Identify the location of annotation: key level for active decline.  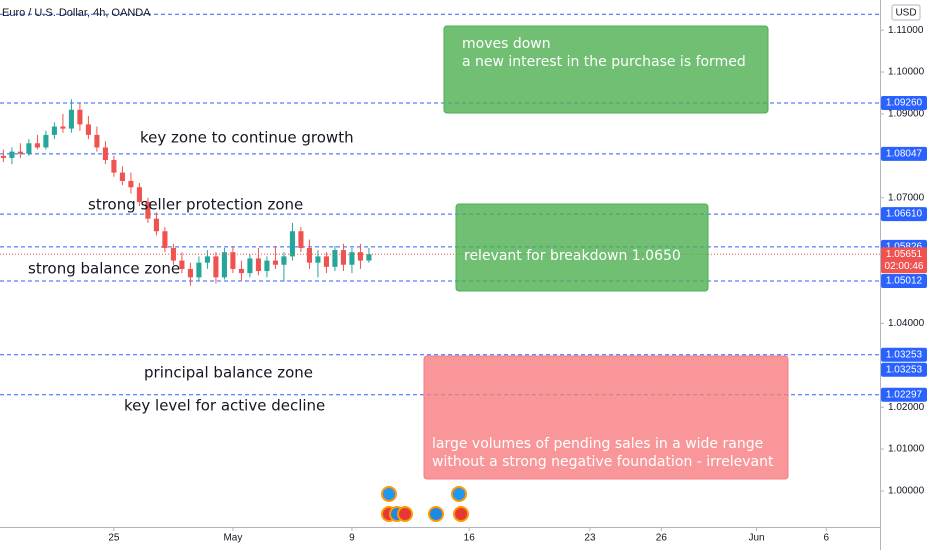
(224, 406).